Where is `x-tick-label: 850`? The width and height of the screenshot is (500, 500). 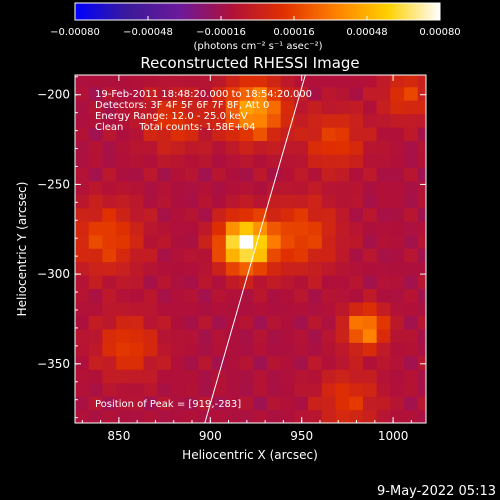
x-tick-label: 850 is located at coordinates (118, 436).